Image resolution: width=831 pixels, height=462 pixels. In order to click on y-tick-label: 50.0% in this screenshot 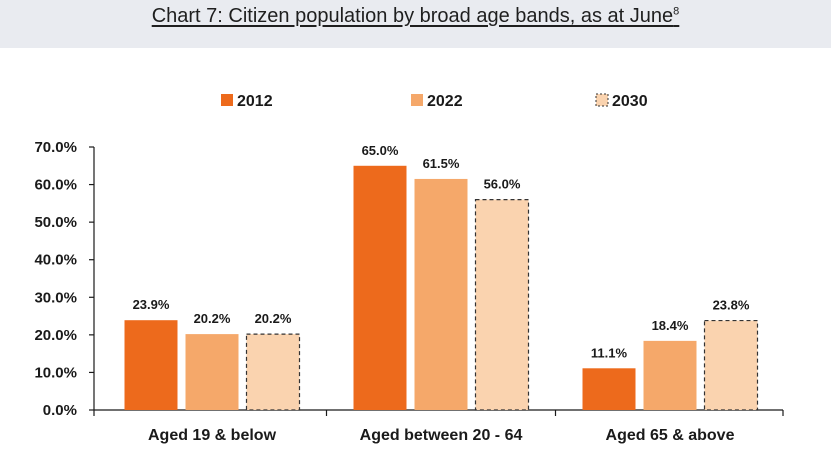, I will do `click(55, 222)`.